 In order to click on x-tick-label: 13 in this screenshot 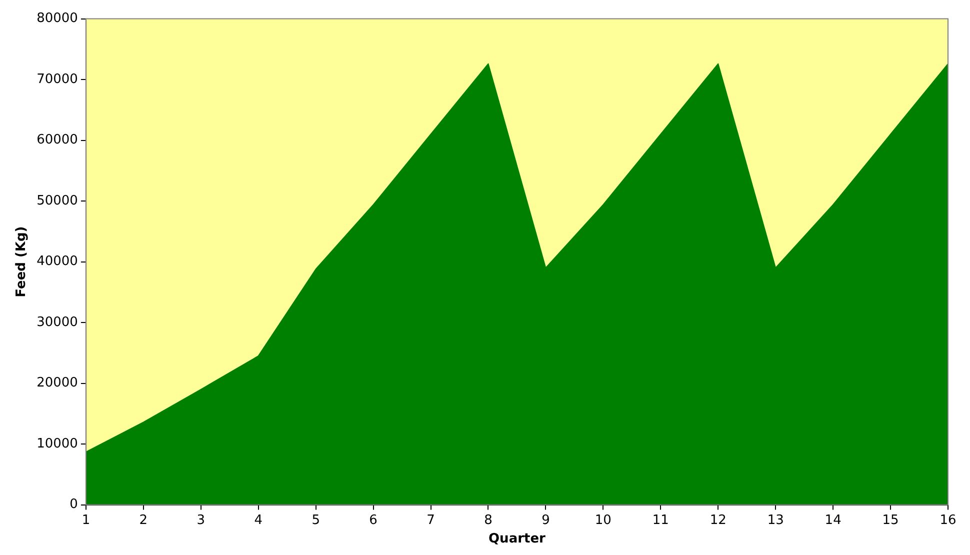, I will do `click(775, 520)`.